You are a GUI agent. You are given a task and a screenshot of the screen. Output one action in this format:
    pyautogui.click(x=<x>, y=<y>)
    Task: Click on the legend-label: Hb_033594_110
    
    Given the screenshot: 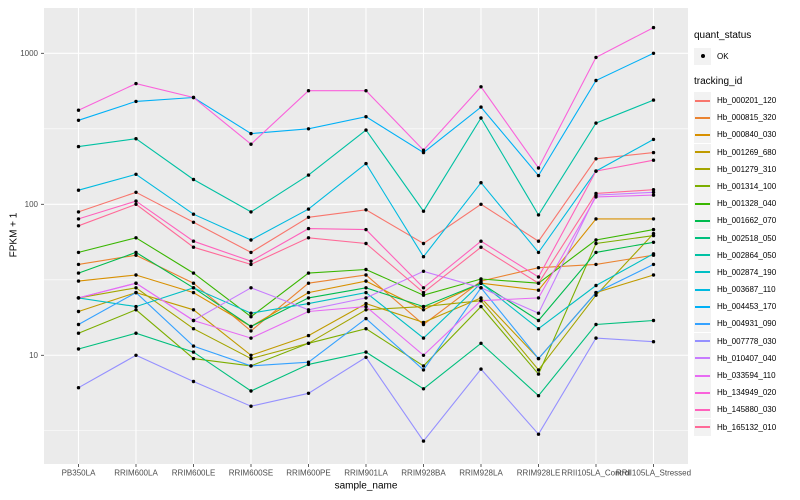 What is the action you would take?
    pyautogui.click(x=746, y=375)
    